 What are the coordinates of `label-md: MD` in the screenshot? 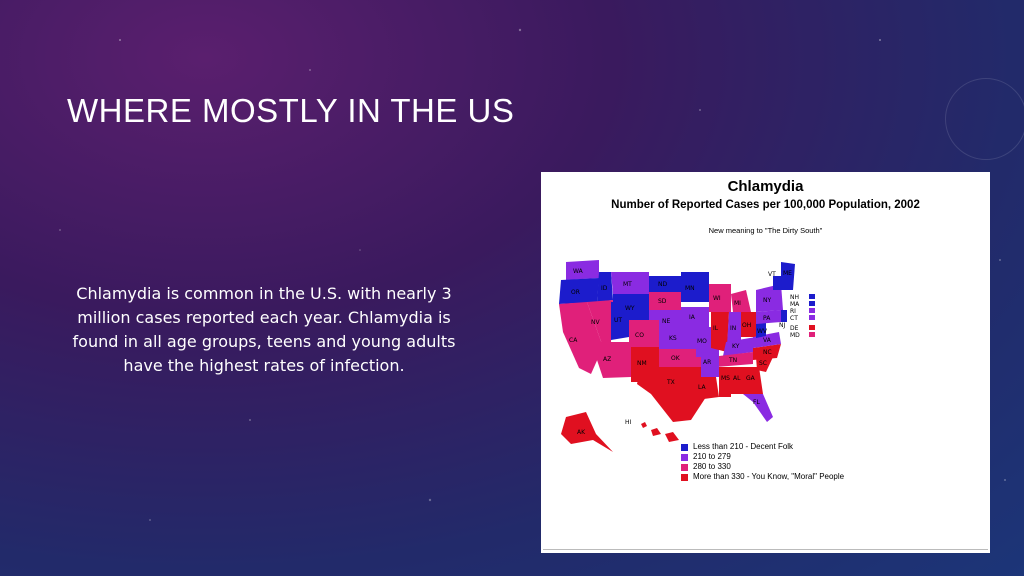 It's located at (795, 335).